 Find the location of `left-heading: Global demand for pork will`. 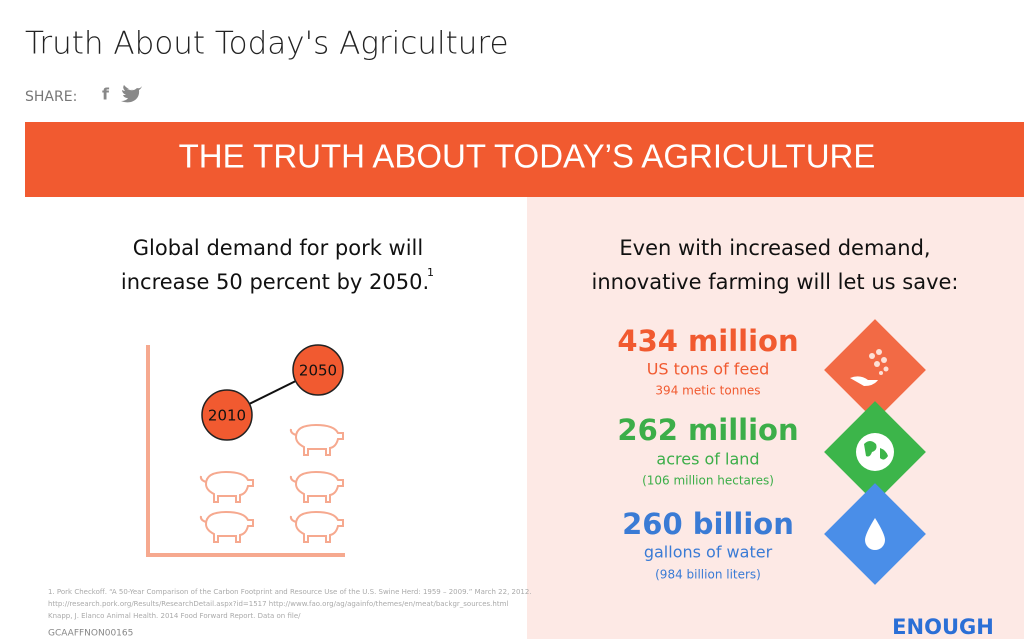

left-heading: Global demand for pork will is located at coordinates (278, 248).